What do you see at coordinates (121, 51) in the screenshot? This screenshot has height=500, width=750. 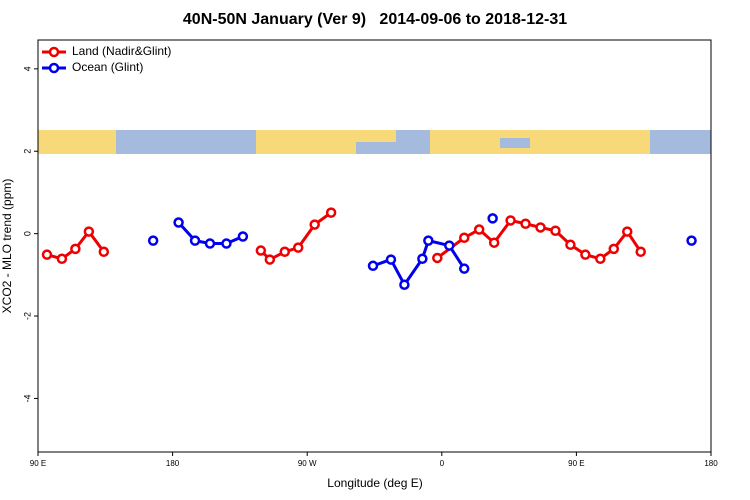 I see `legend-label: Land (Nadir&Glint)` at bounding box center [121, 51].